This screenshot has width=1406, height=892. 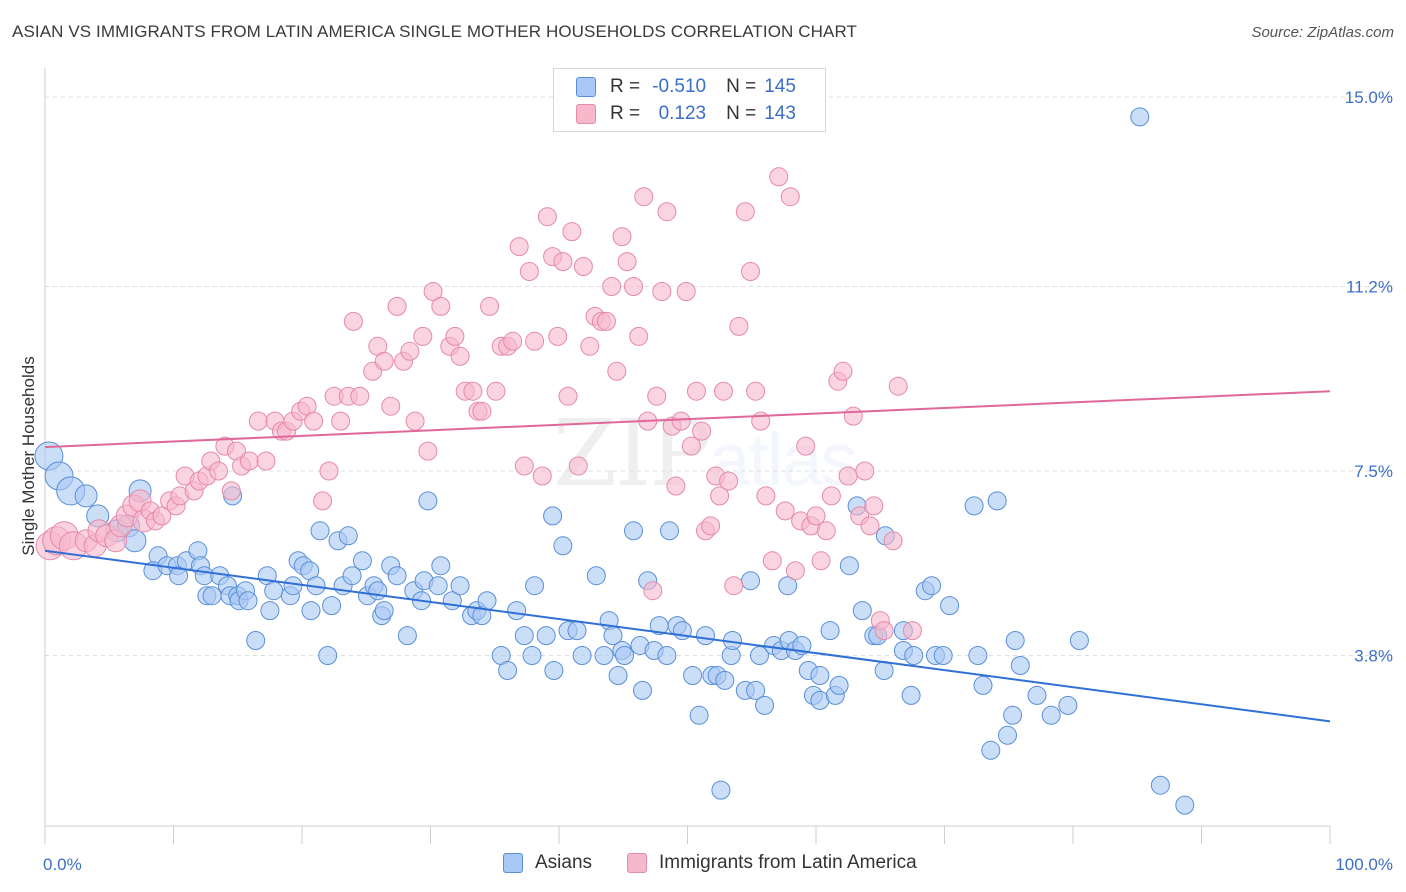 I want to click on correlation-legend: R = -0.510 N = 145 R = 0.123 N = 143, so click(x=689, y=100).